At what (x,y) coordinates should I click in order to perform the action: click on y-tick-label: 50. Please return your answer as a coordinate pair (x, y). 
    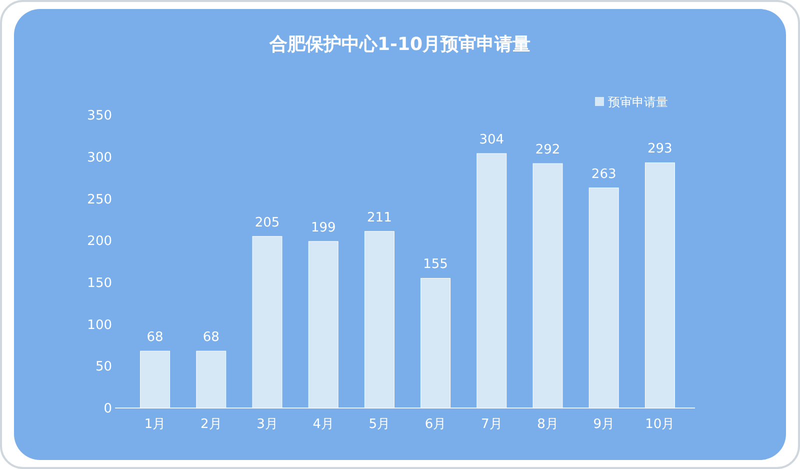
    Looking at the image, I should click on (103, 367).